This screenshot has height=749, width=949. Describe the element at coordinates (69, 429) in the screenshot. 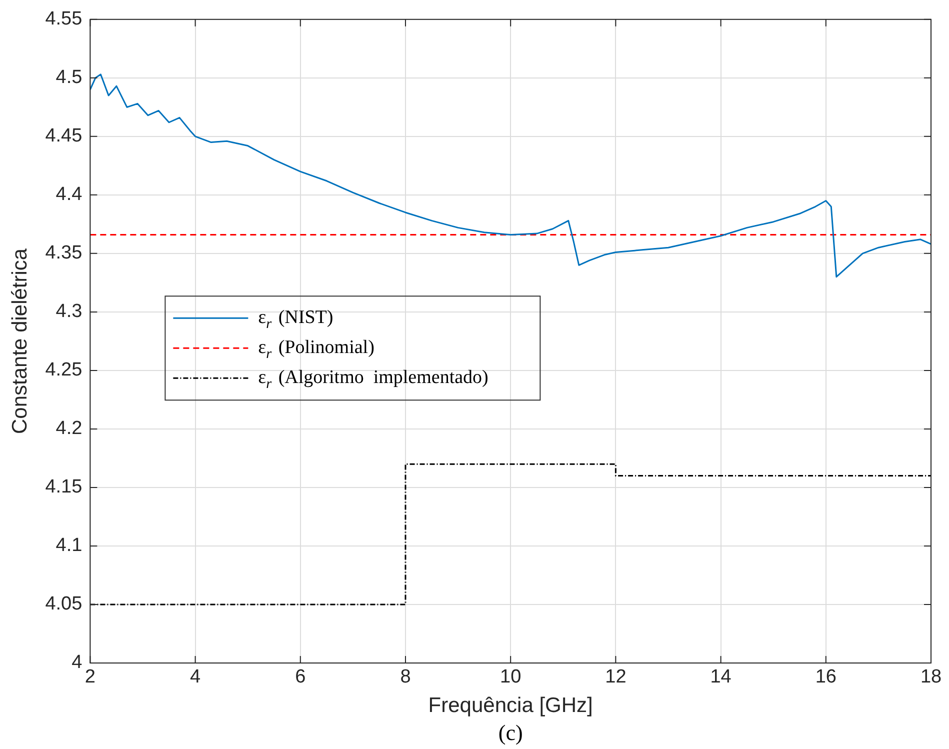

I see `y-tick-label: 4.2` at that location.